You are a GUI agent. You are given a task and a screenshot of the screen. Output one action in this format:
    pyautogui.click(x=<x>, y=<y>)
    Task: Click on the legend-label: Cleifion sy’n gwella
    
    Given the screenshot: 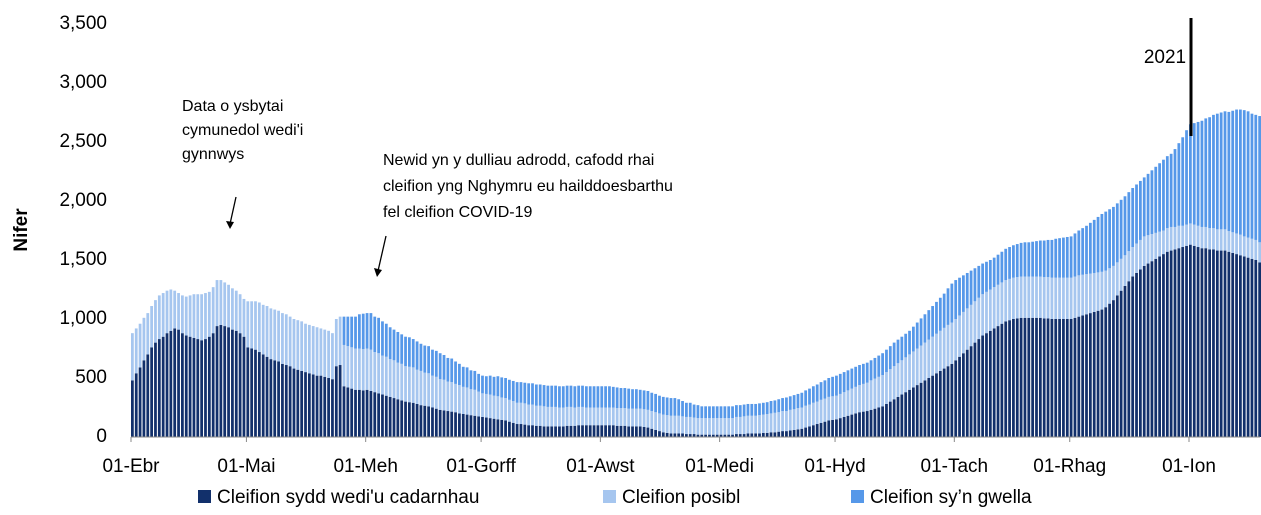 What is the action you would take?
    pyautogui.click(x=951, y=497)
    